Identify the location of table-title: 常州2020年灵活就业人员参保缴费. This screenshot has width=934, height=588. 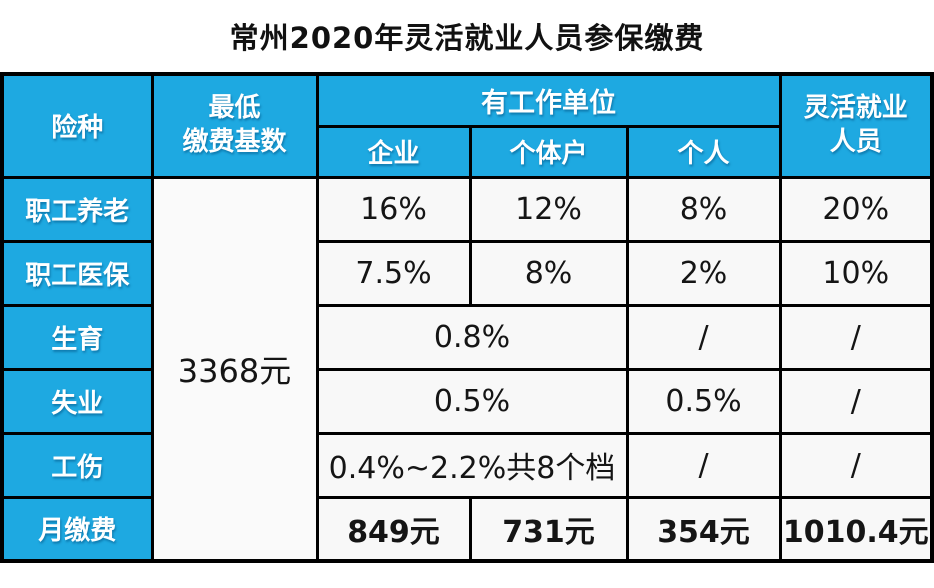
(467, 38).